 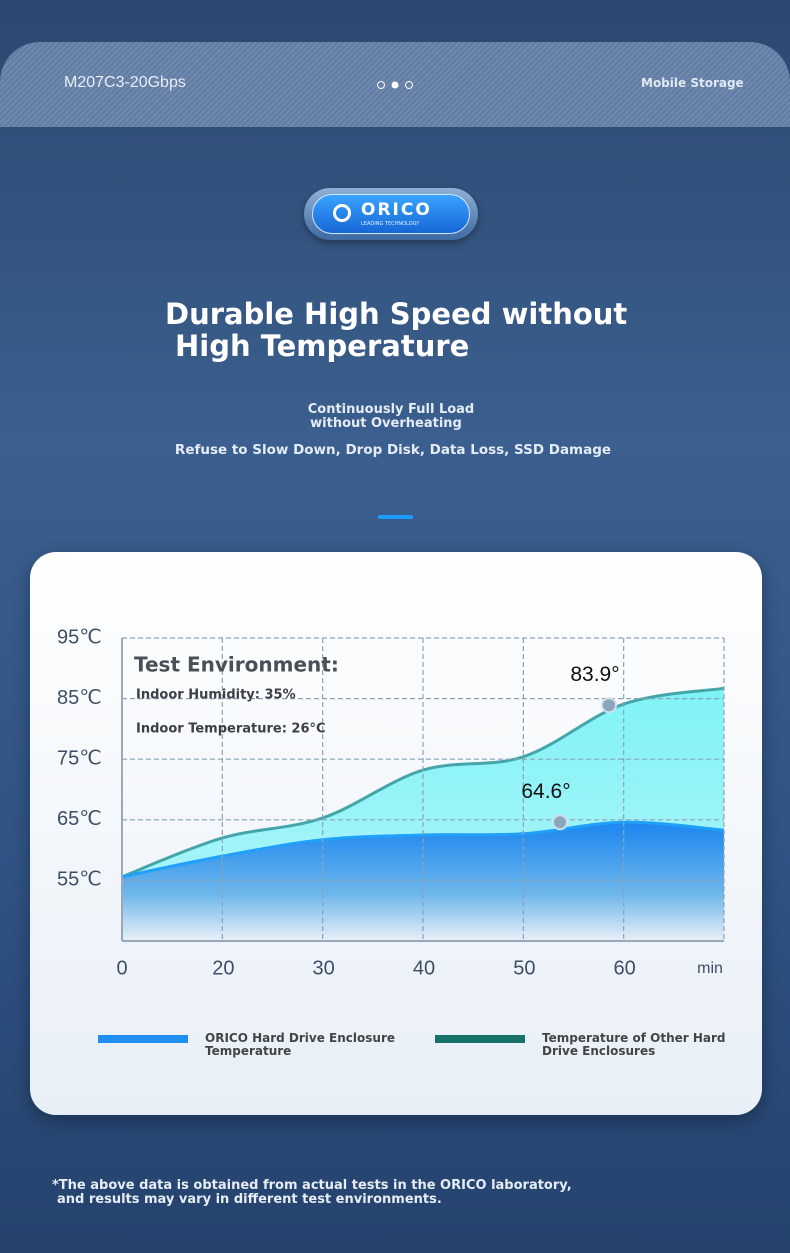 I want to click on test-env-title: Test Environment:, so click(x=236, y=665).